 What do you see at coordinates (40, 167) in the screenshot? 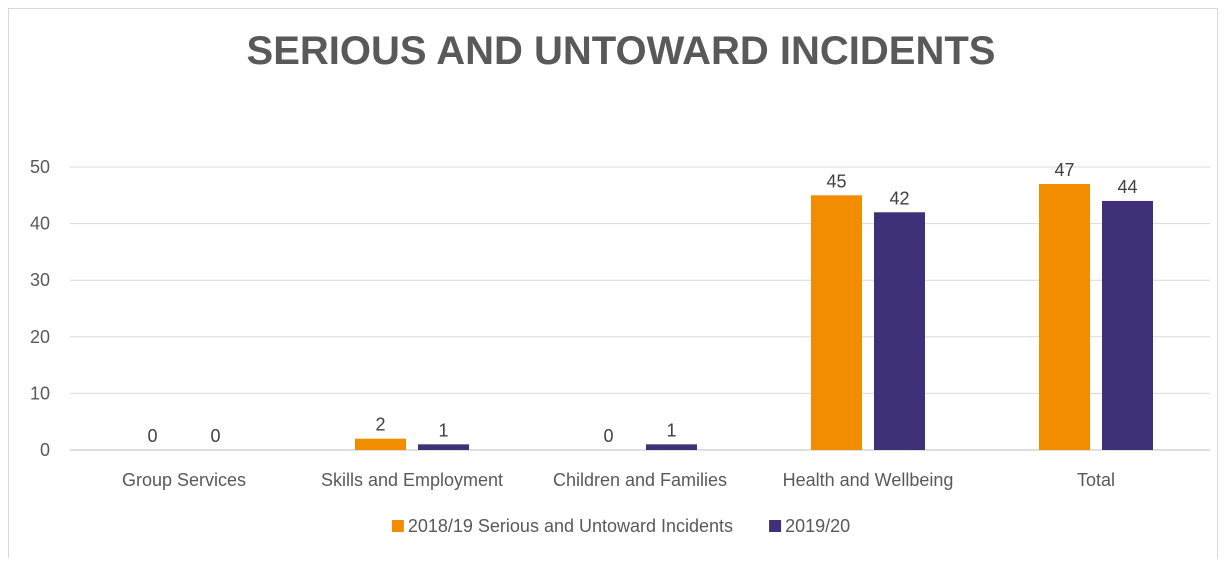
I see `y-tick-label: 50` at bounding box center [40, 167].